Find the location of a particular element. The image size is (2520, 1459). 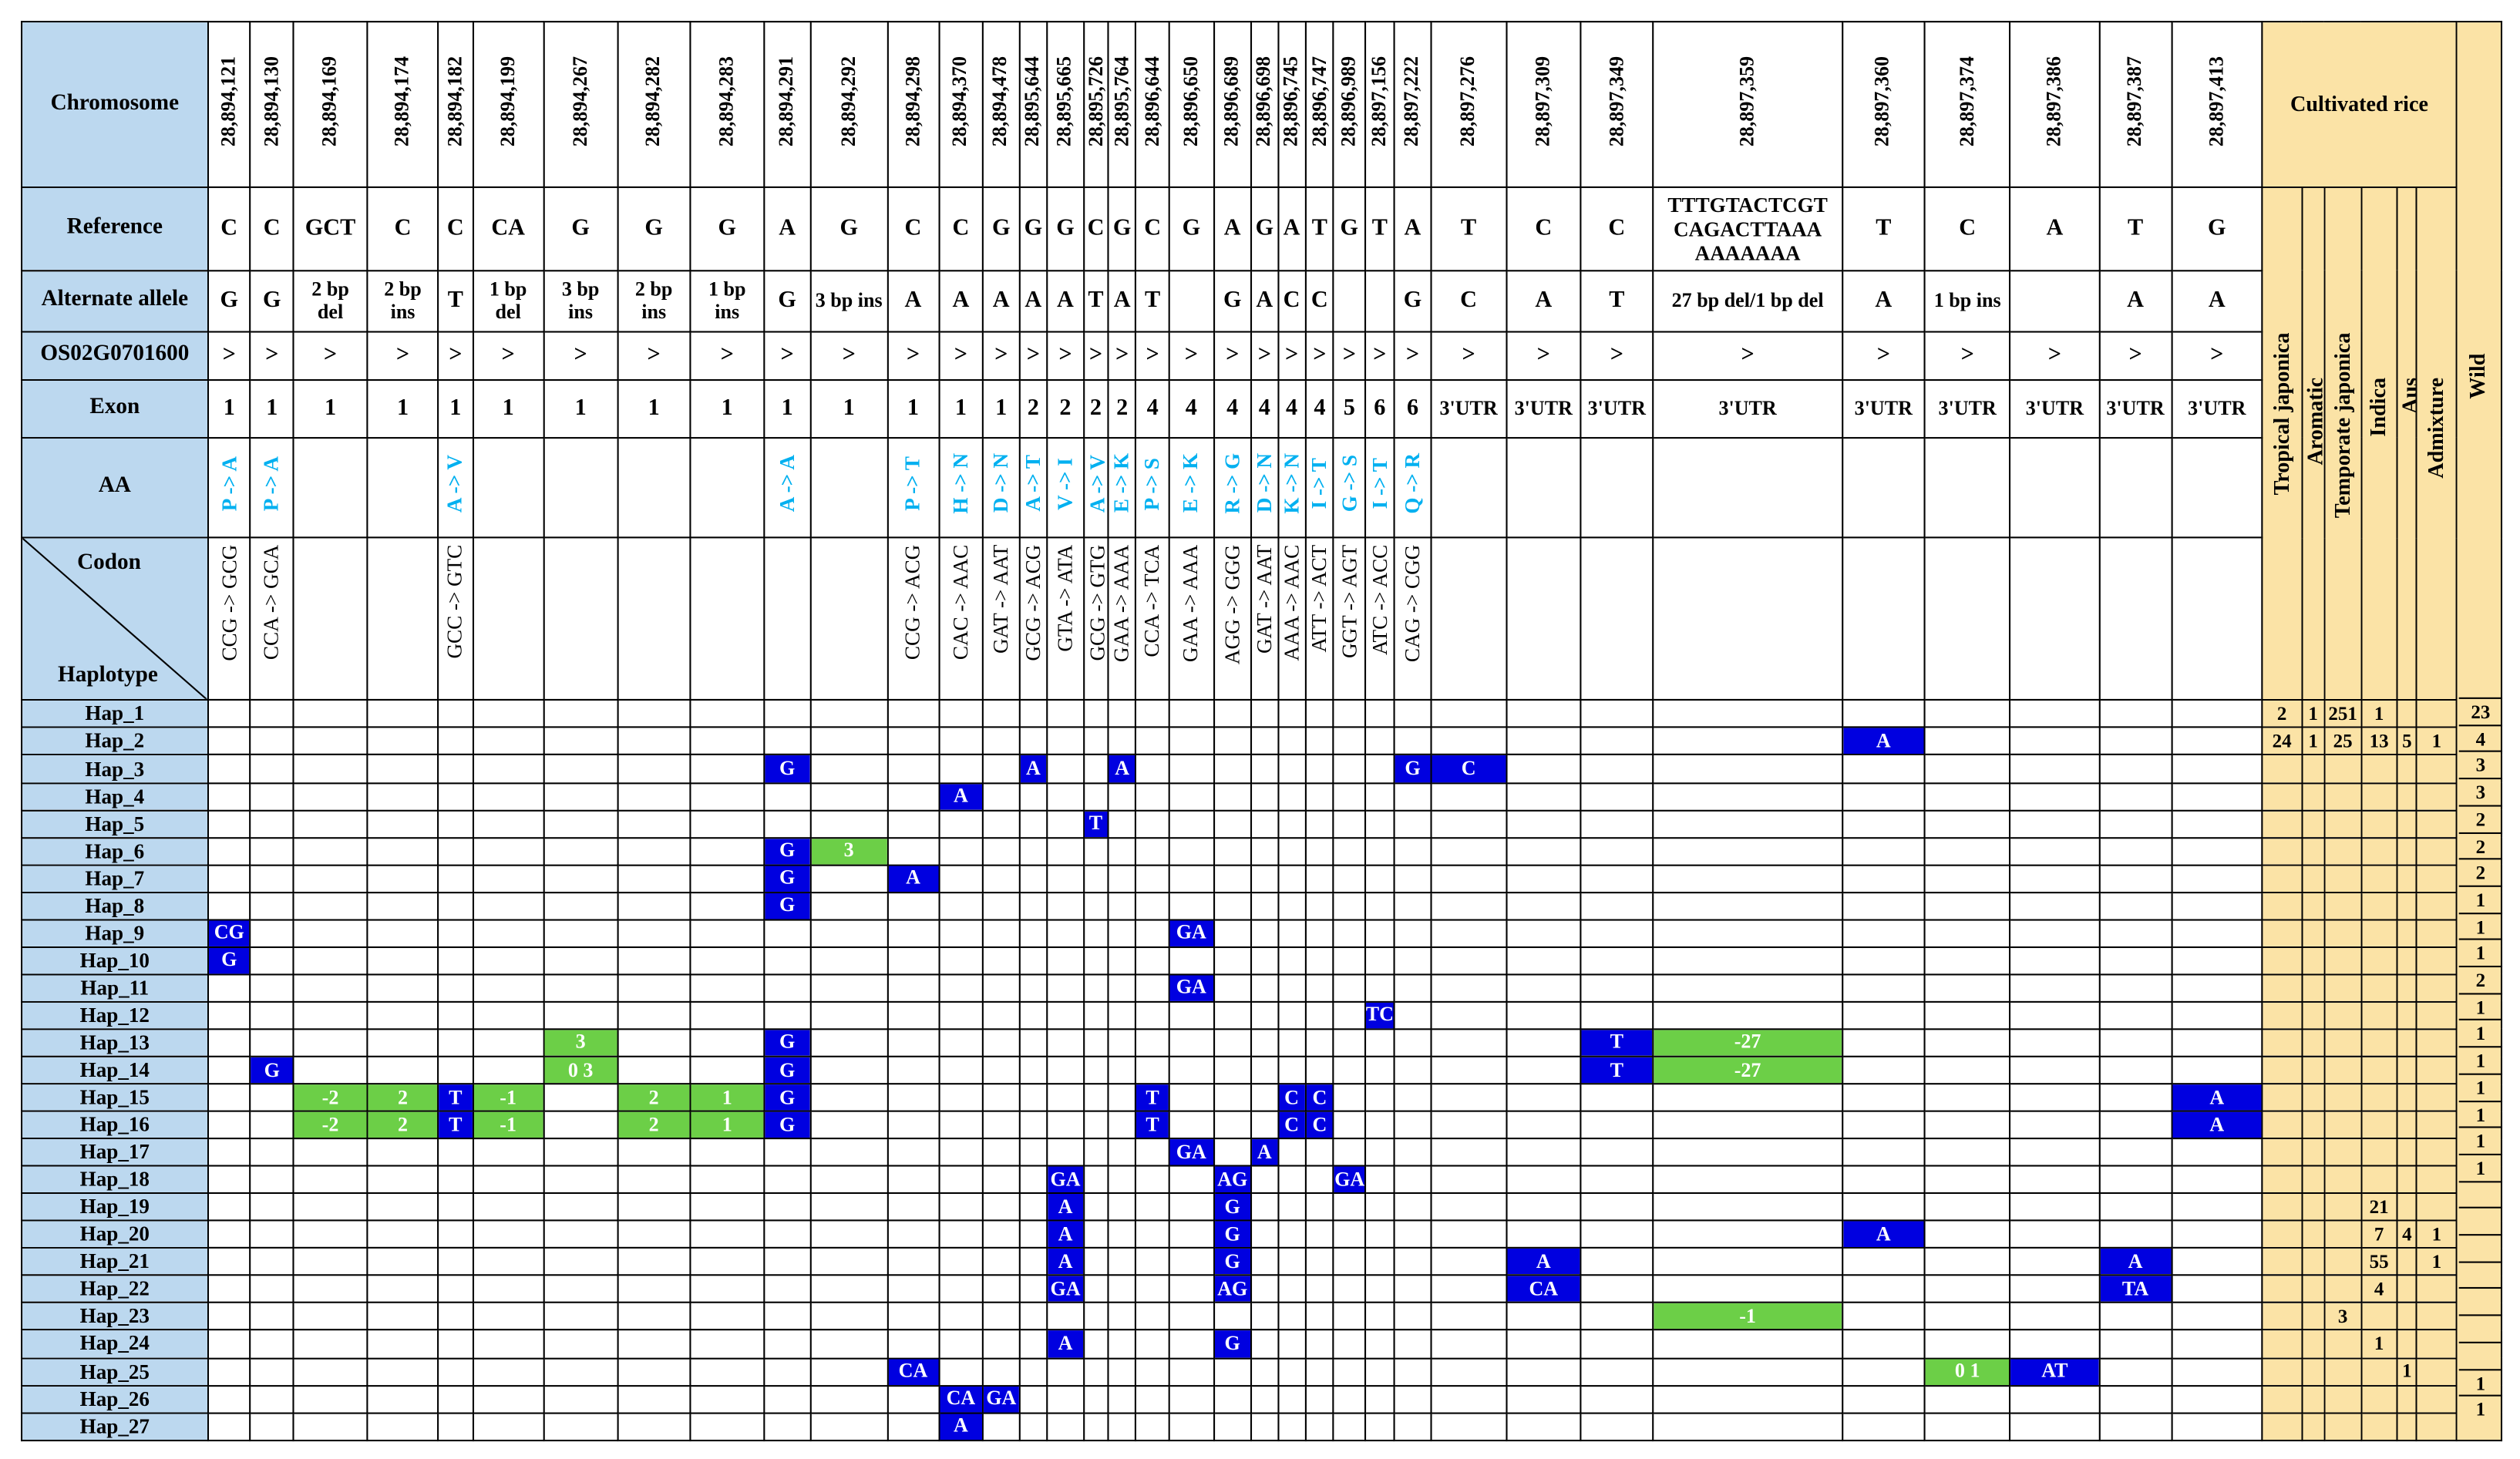

subgroup-label-wrap: Tropical japonica is located at coordinates (2282, 346).